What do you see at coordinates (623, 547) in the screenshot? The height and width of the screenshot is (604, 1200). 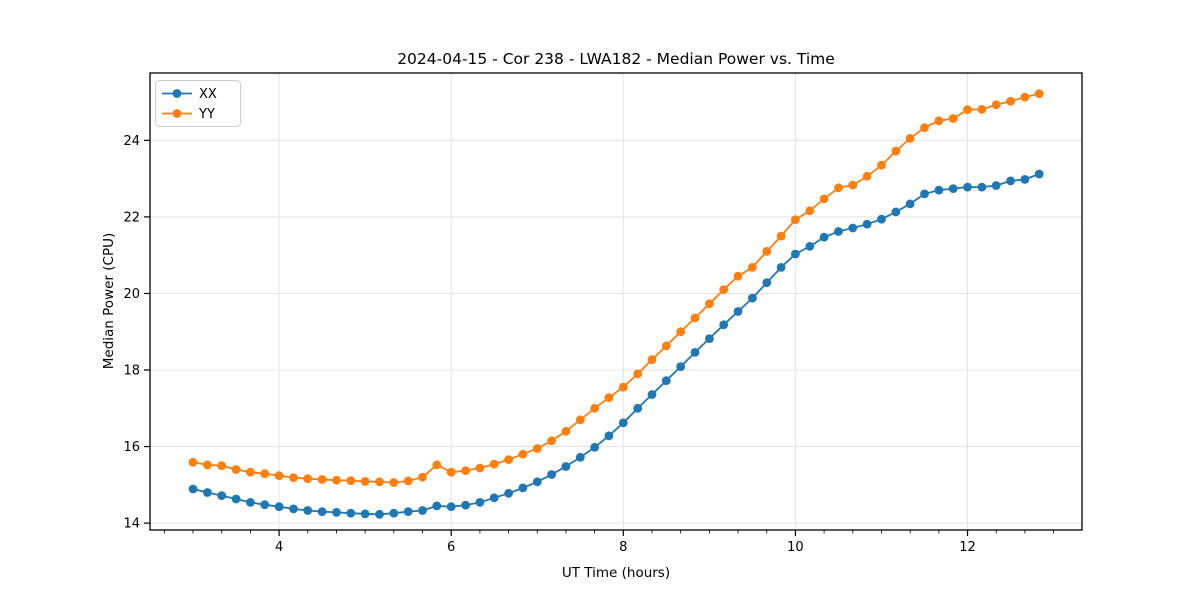 I see `x-tick-label: 8` at bounding box center [623, 547].